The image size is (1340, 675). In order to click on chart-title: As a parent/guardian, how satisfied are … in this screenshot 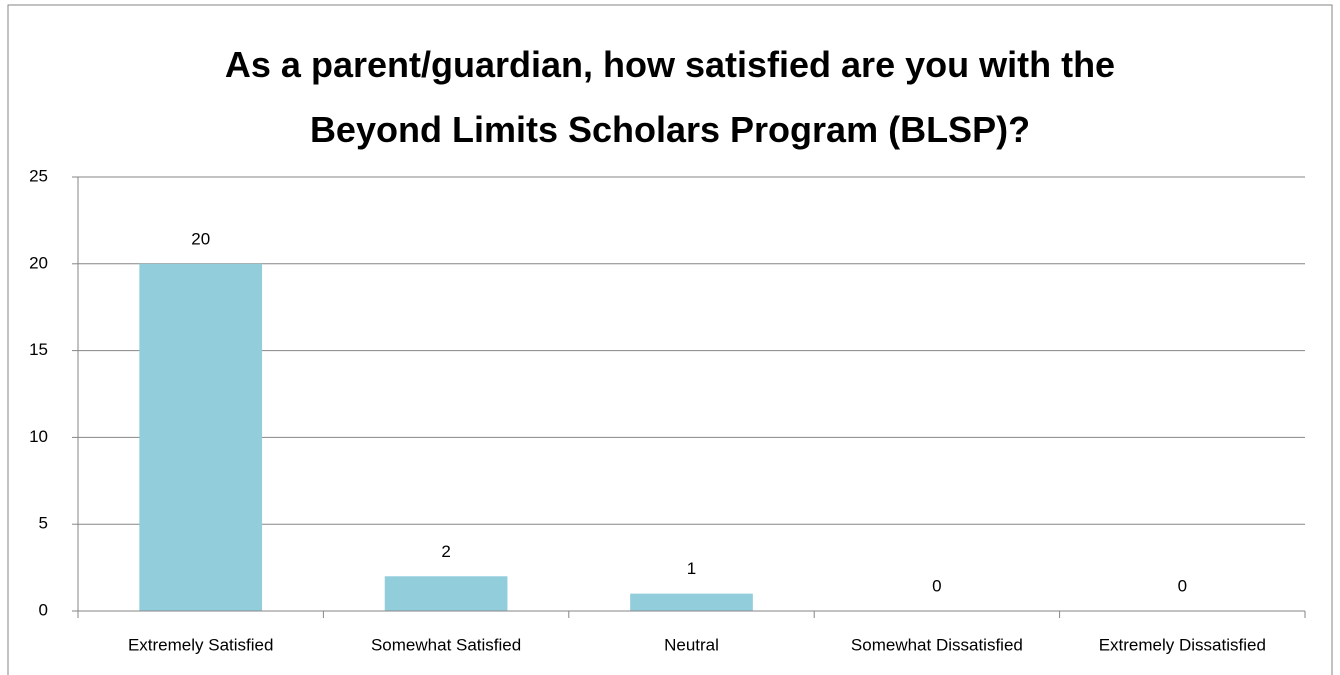, I will do `click(670, 97)`.